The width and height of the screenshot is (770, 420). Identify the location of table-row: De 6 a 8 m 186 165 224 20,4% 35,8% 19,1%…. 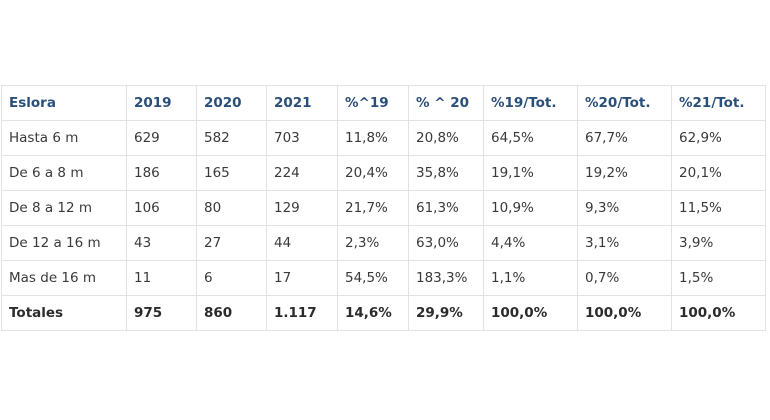
(383, 173).